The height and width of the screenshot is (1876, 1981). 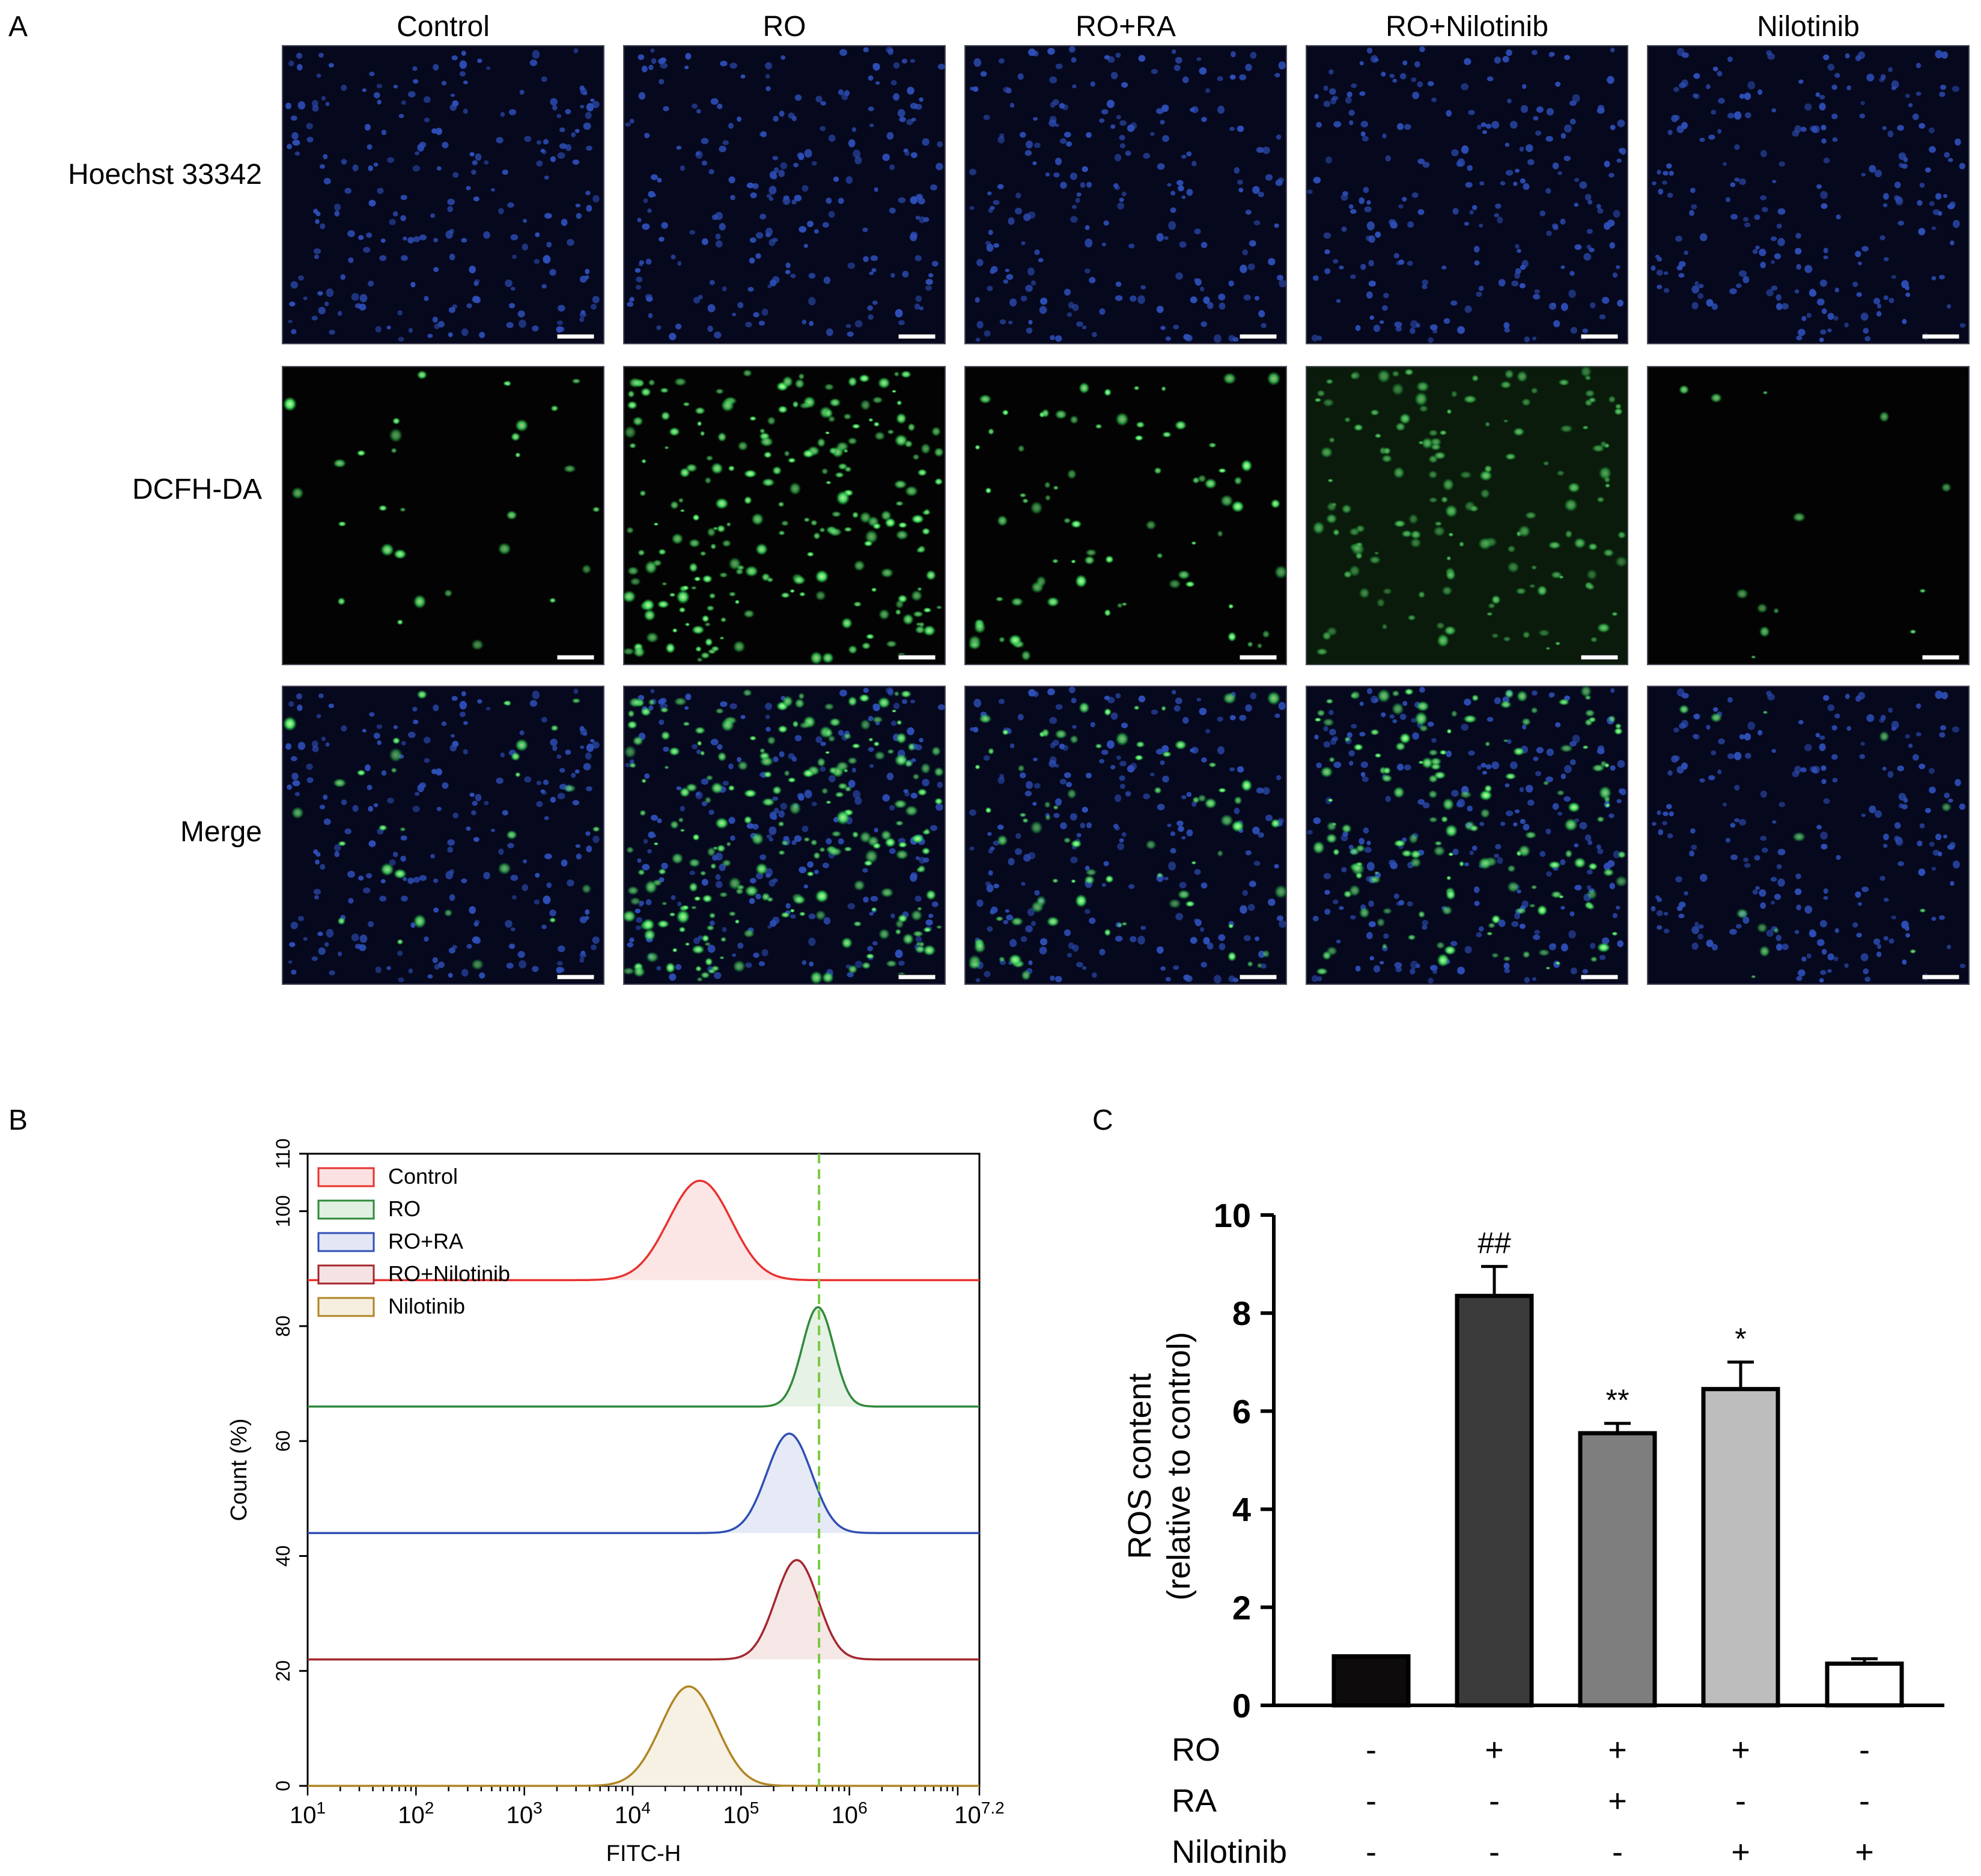 I want to click on x-tick-label-6: 107.2, so click(x=979, y=1813).